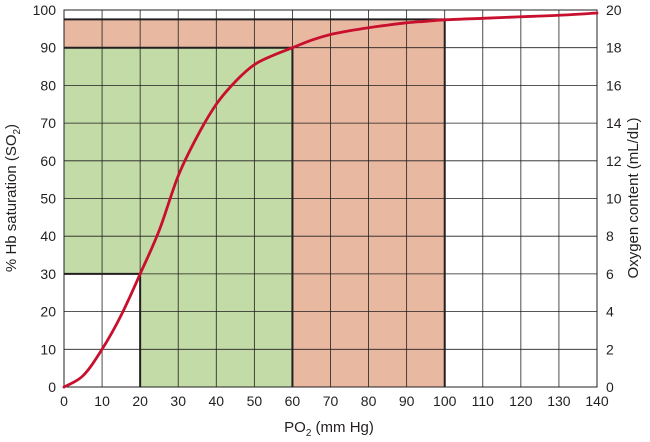  I want to click on x-tick-label: 30, so click(178, 401).